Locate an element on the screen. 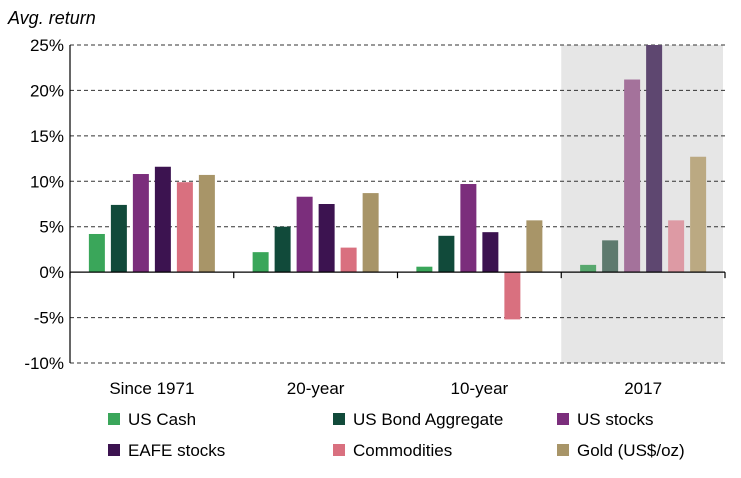  y-tick-label: -5% is located at coordinates (49, 318).